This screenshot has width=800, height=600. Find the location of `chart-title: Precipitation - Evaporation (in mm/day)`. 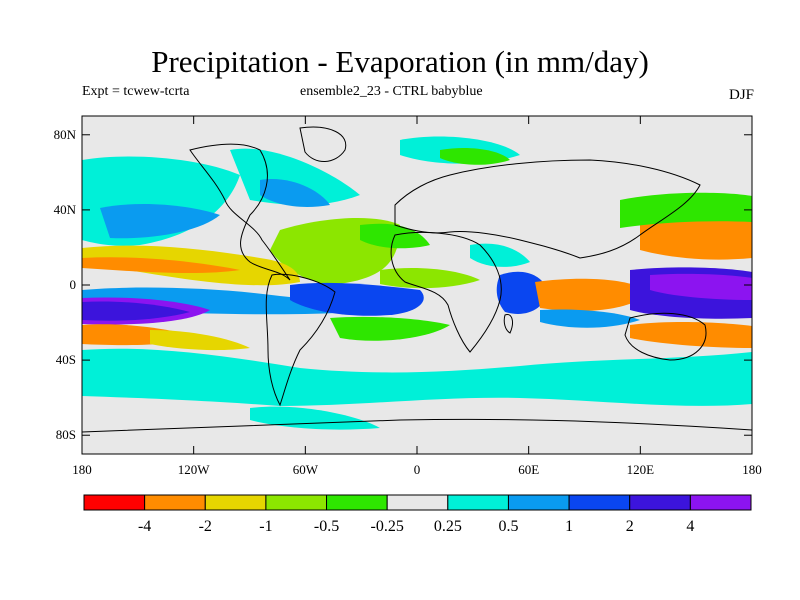

chart-title: Precipitation - Evaporation (in mm/day) is located at coordinates (400, 61).